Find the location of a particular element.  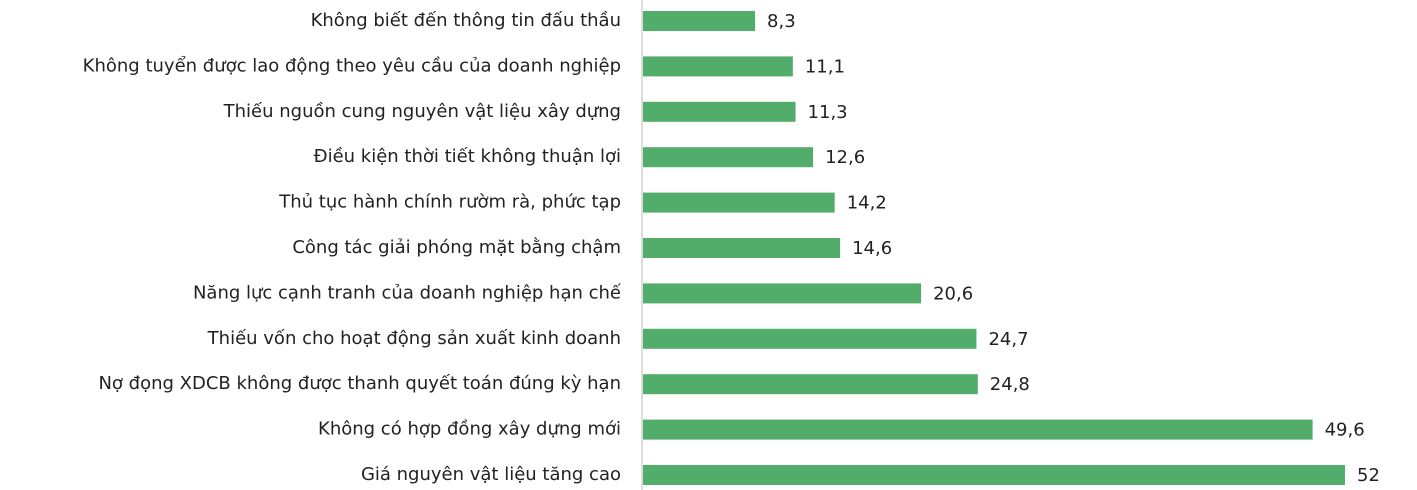

category-label: Thủ tục hành chính rườm rà, phức tạp is located at coordinates (449, 202).